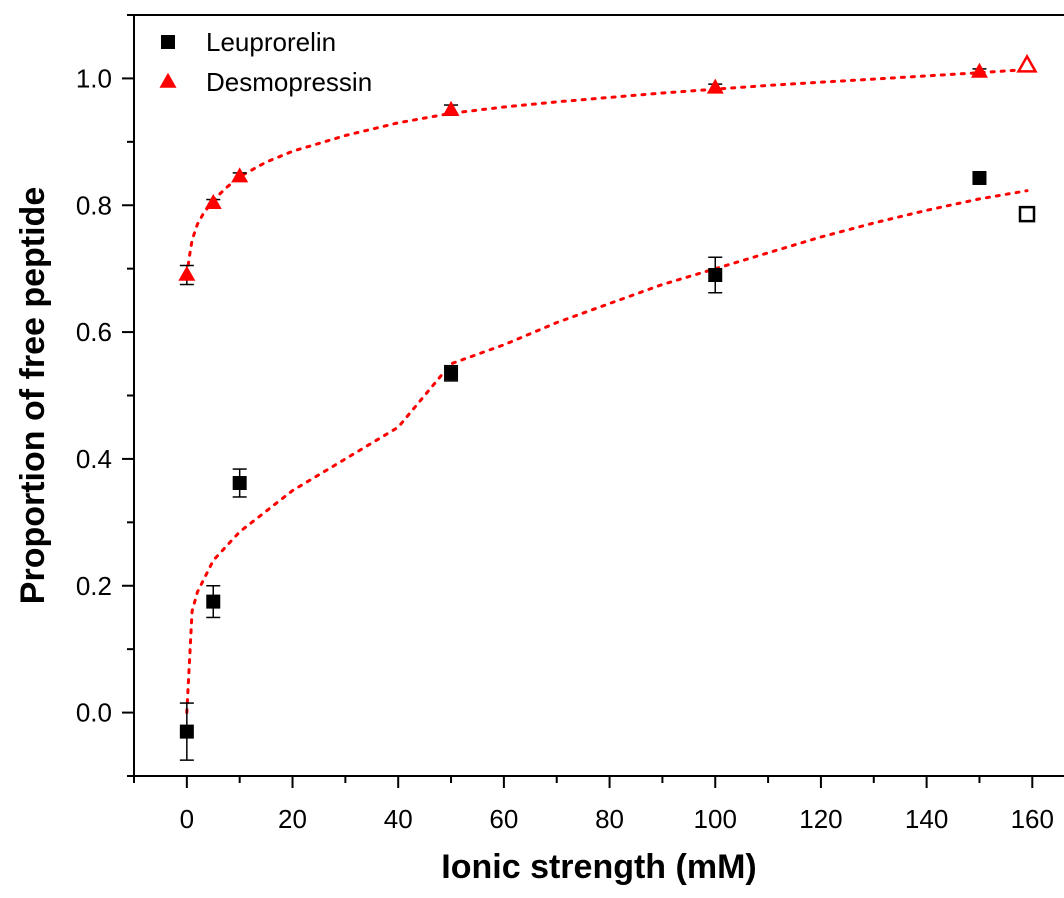 The height and width of the screenshot is (898, 1064). What do you see at coordinates (292, 819) in the screenshot?
I see `x-tick-label: 20` at bounding box center [292, 819].